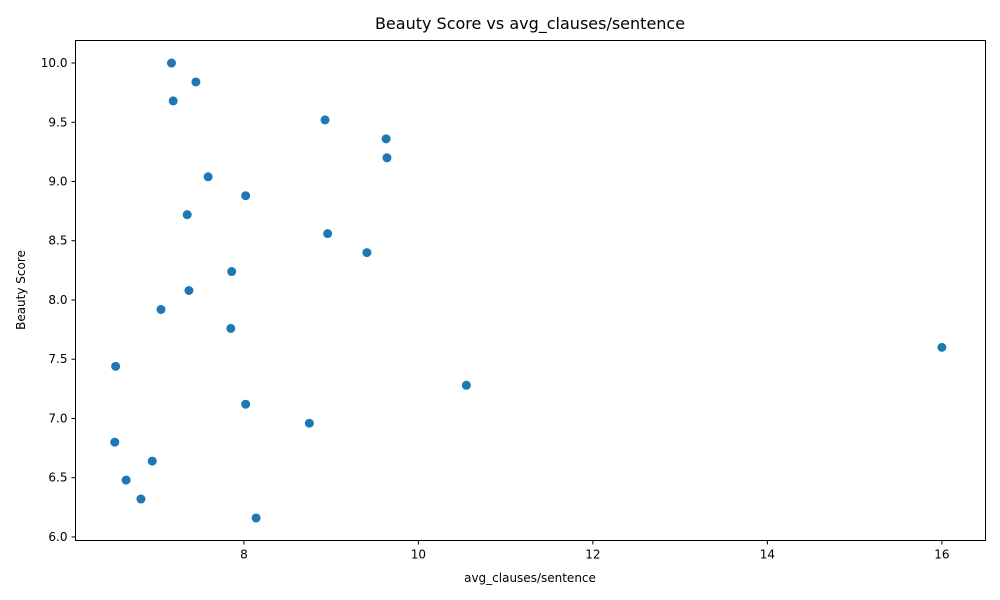  I want to click on y-tick-label: 6.0, so click(57, 537).